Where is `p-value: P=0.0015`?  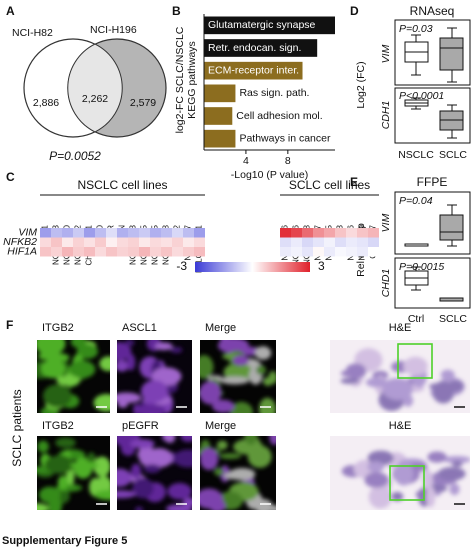
p-value: P=0.0015 is located at coordinates (421, 267).